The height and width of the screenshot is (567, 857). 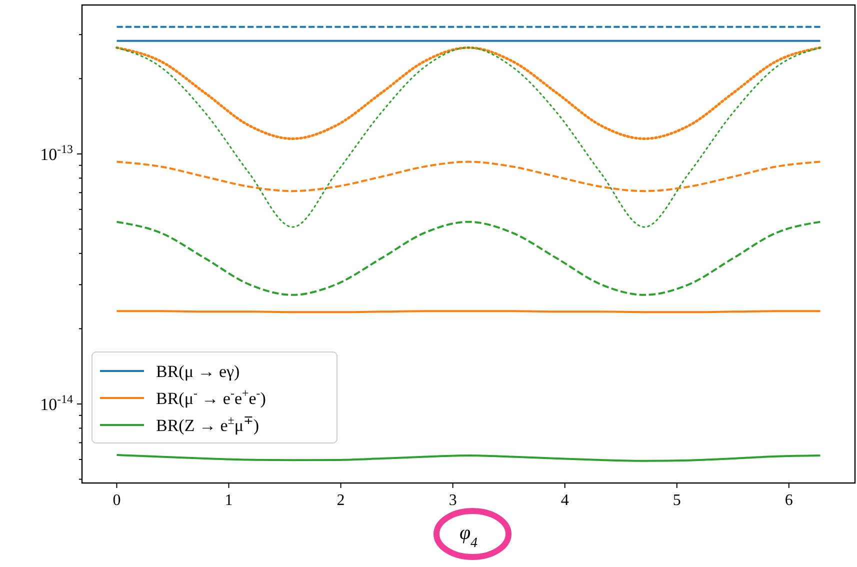 What do you see at coordinates (116, 500) in the screenshot?
I see `x-tick-label: 0` at bounding box center [116, 500].